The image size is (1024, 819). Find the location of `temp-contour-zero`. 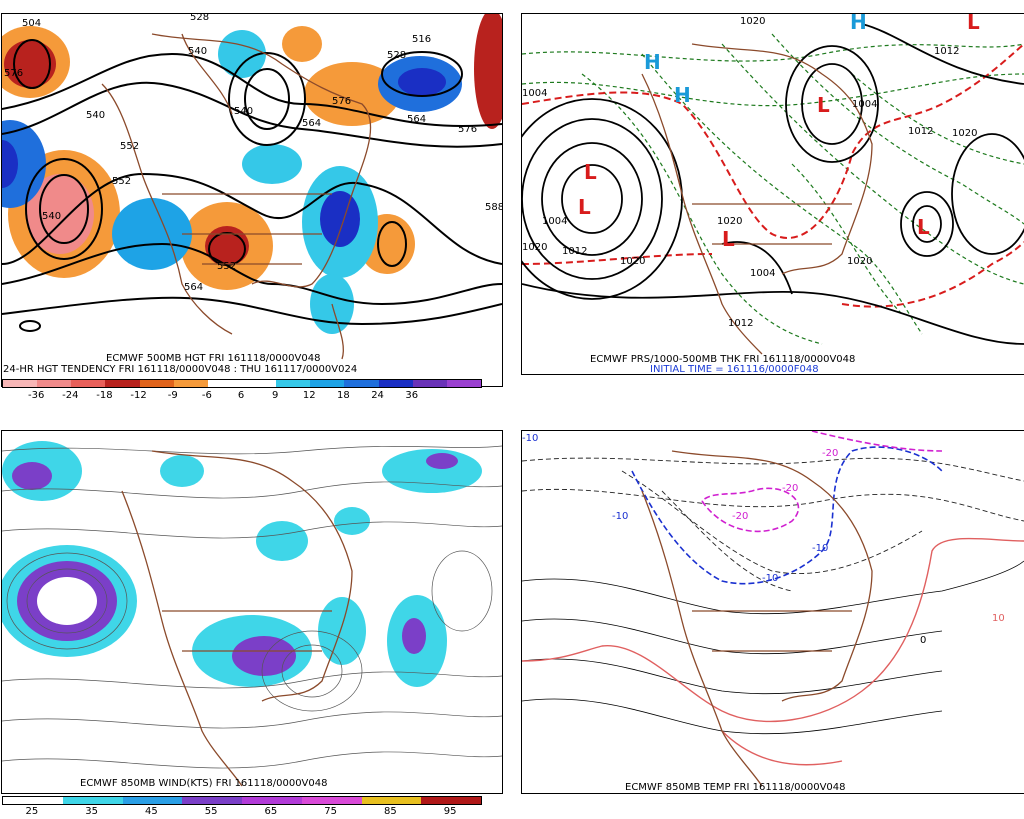

temp-contour-zero is located at coordinates (773, 651).